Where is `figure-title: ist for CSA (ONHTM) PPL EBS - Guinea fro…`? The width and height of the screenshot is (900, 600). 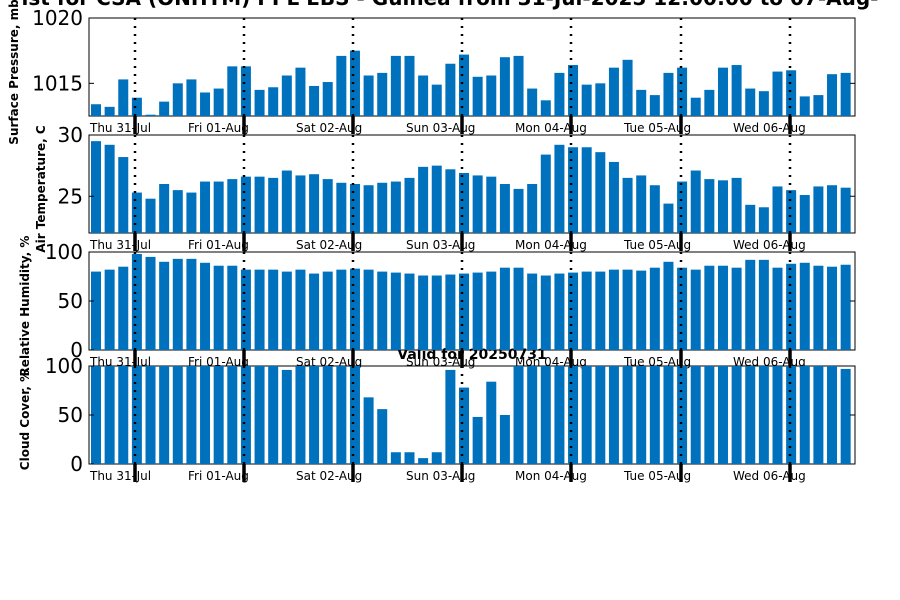 figure-title: ist for CSA (ONHTM) PPL EBS - Guinea fro… is located at coordinates (450, 5).